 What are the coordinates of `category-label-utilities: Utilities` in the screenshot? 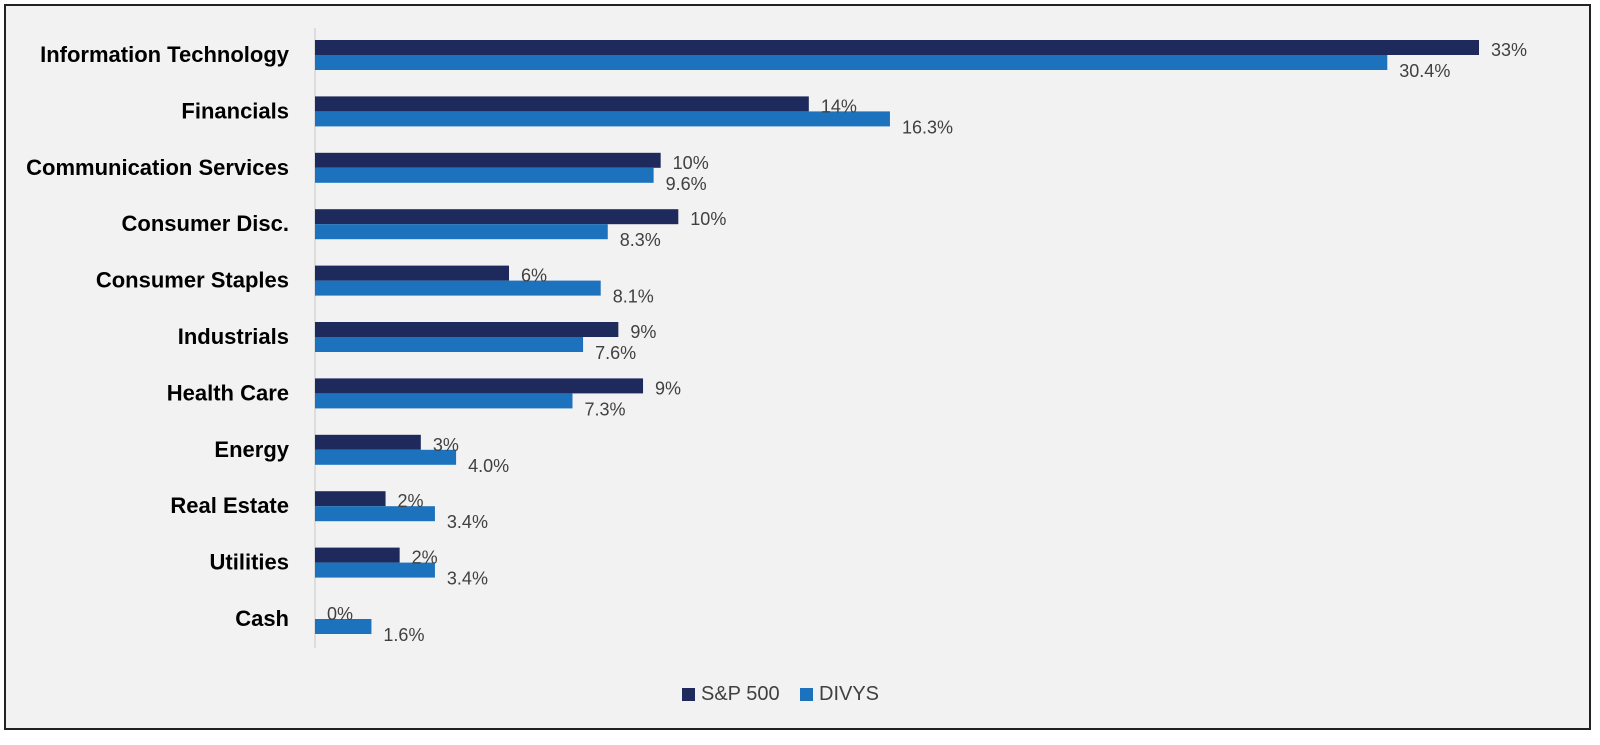 It's located at (249, 562).